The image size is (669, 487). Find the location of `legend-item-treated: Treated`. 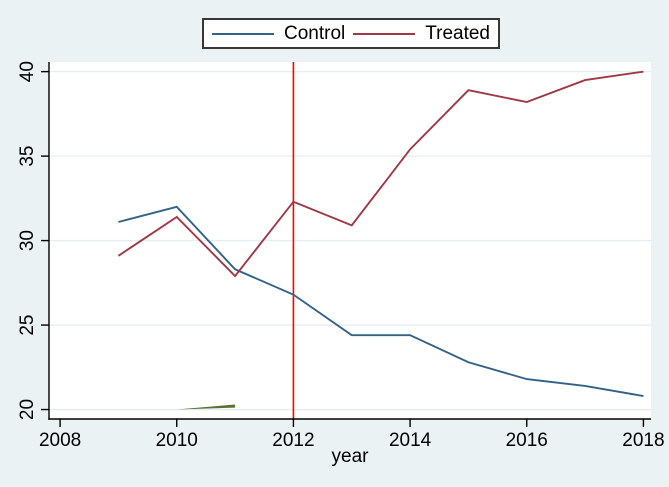

legend-item-treated: Treated is located at coordinates (421, 33).